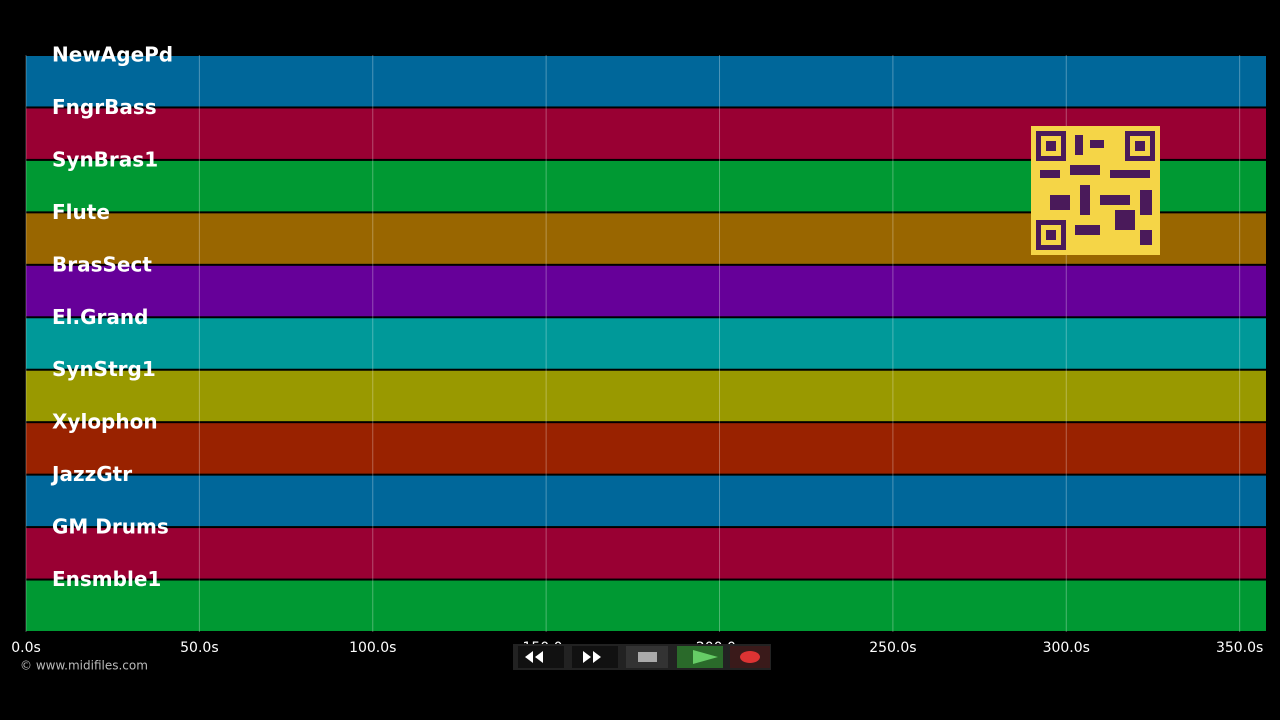 Image resolution: width=1280 pixels, height=720 pixels. What do you see at coordinates (102, 264) in the screenshot?
I see `track-label: BrasSect` at bounding box center [102, 264].